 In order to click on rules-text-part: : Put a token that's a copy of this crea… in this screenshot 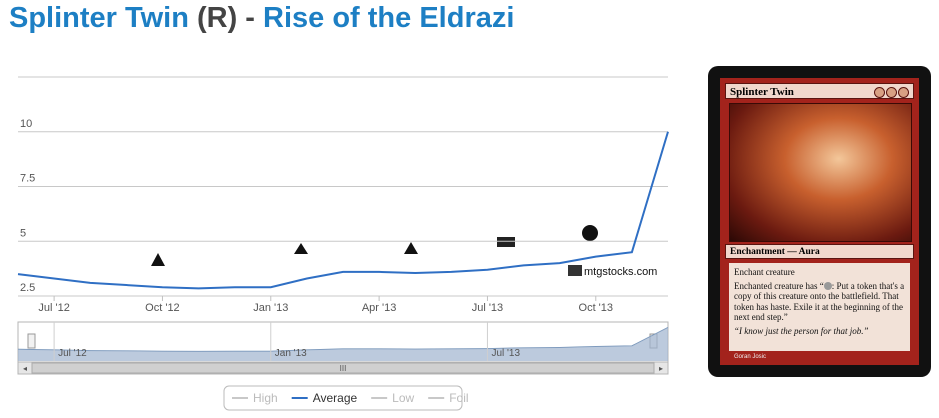, I will do `click(819, 301)`.